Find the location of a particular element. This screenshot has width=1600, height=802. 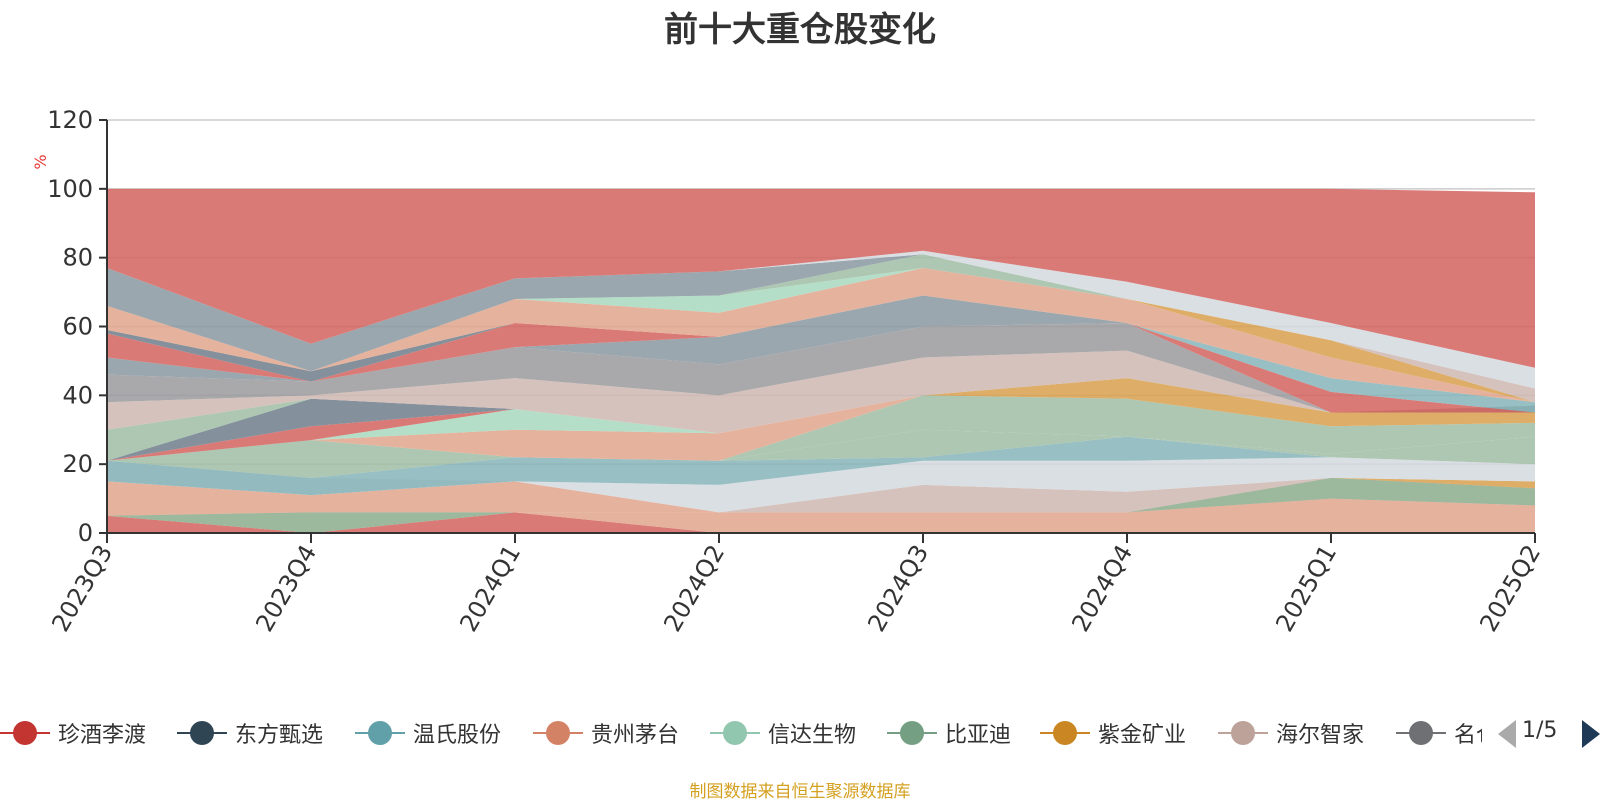

legend-label: 信达生物 is located at coordinates (812, 735).